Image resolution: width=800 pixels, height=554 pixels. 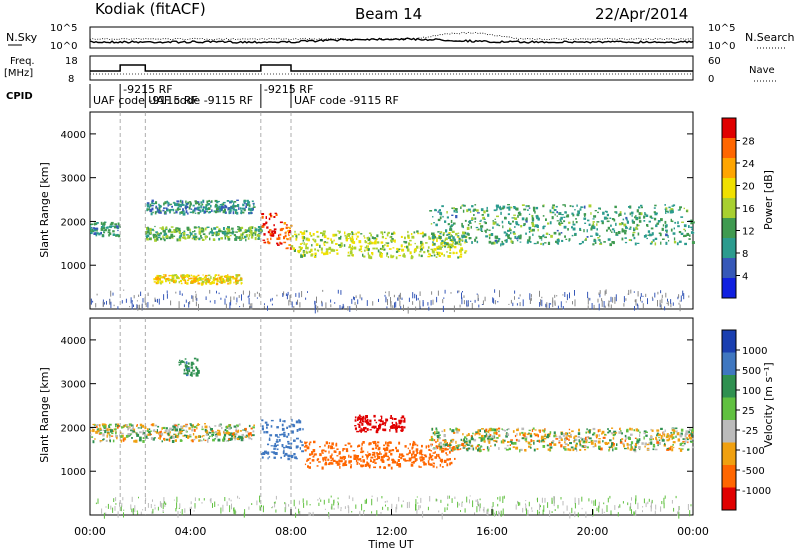 What do you see at coordinates (200, 100) in the screenshot?
I see `cpid-segment-label: UAF code -9115 RF` at bounding box center [200, 100].